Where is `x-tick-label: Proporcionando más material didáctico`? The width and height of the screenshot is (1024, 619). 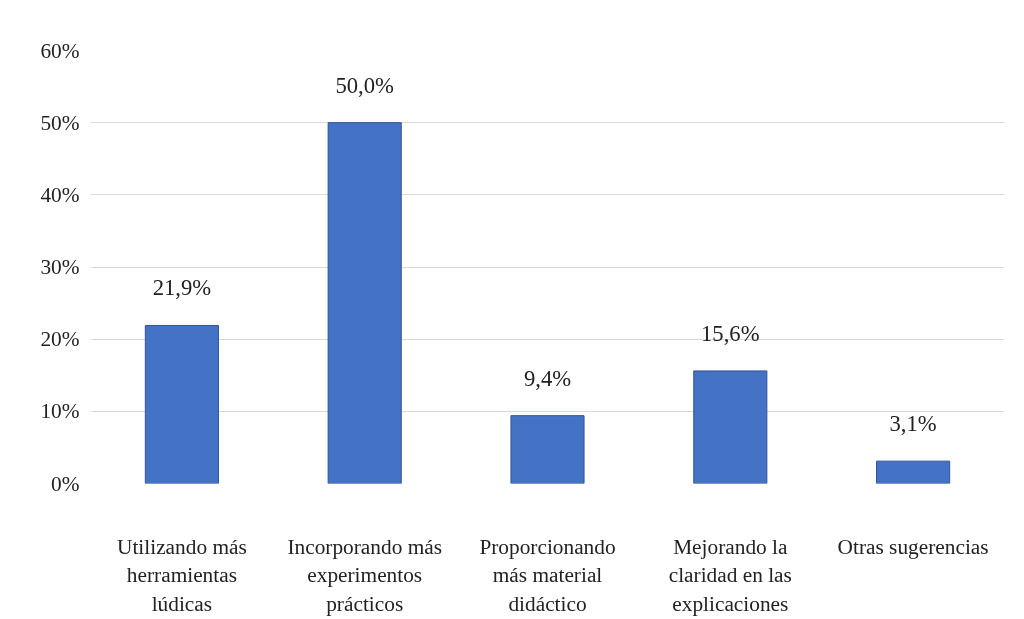
x-tick-label: Proporcionando más material didáctico is located at coordinates (547, 575).